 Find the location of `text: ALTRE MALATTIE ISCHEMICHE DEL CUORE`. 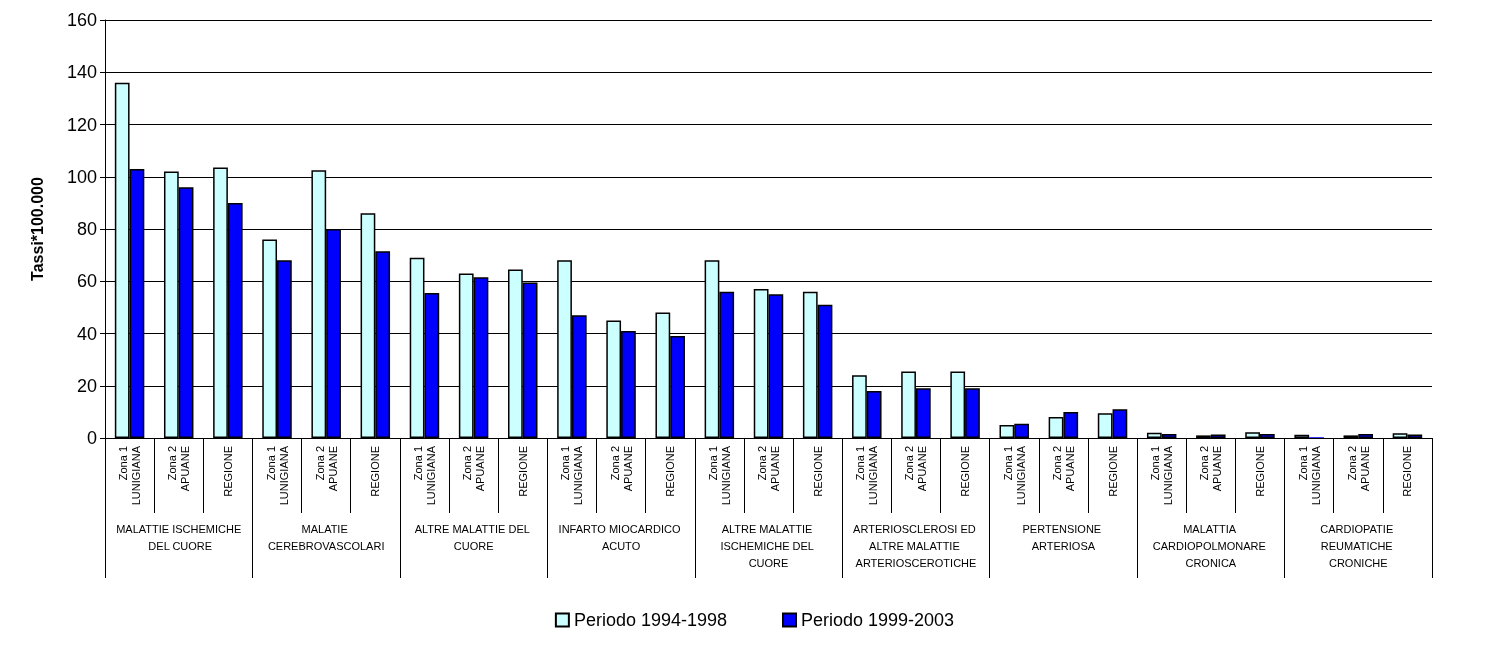

text: ALTRE MALATTIE ISCHEMICHE DEL CUORE is located at coordinates (768, 545).